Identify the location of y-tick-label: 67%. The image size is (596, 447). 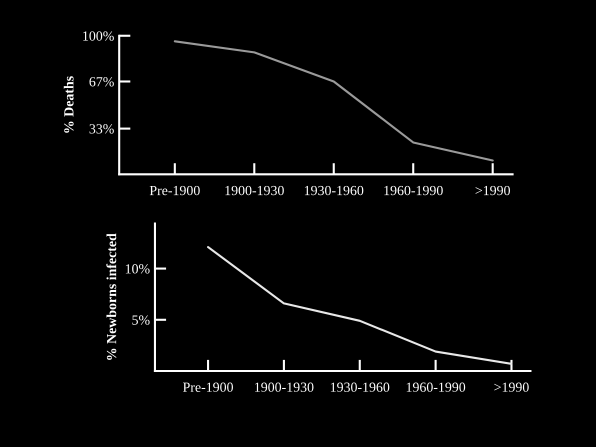
(101, 81).